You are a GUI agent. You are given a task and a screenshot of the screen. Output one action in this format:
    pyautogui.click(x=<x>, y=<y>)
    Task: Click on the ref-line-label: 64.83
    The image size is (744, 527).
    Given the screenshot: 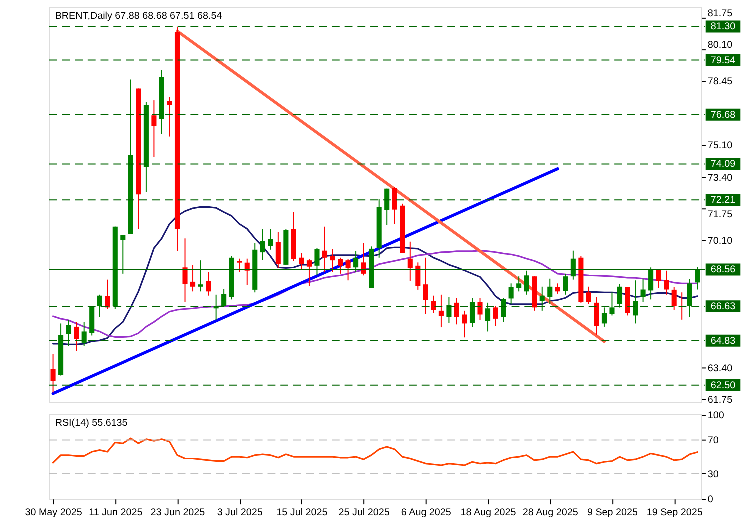 What is the action you would take?
    pyautogui.click(x=723, y=341)
    